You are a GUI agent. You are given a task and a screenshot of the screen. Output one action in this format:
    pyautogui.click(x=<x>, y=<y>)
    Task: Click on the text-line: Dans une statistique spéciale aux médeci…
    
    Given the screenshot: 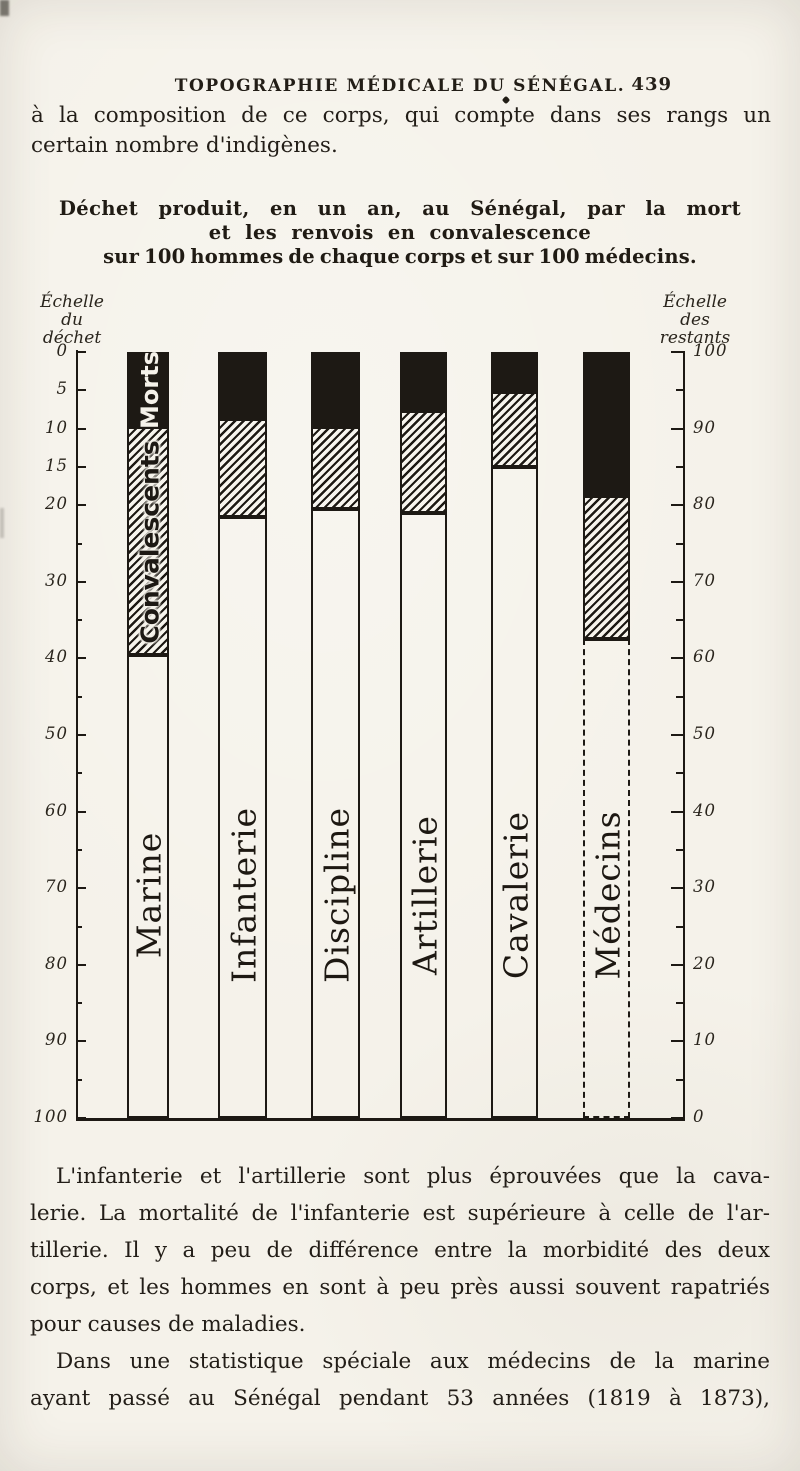 What is the action you would take?
    pyautogui.click(x=413, y=1361)
    